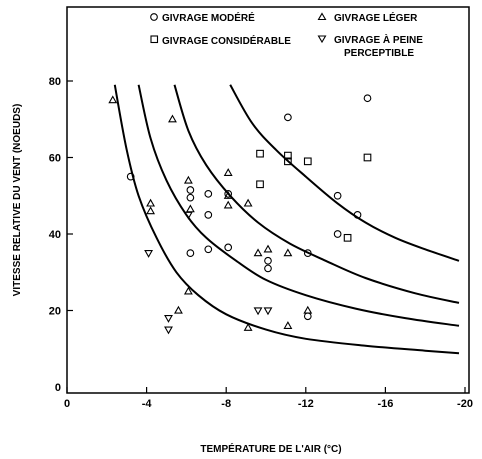 The height and width of the screenshot is (459, 482). What do you see at coordinates (226, 40) in the screenshot?
I see `legend-label-considerable: GIVRAGE CONSIDÉRABLE` at bounding box center [226, 40].